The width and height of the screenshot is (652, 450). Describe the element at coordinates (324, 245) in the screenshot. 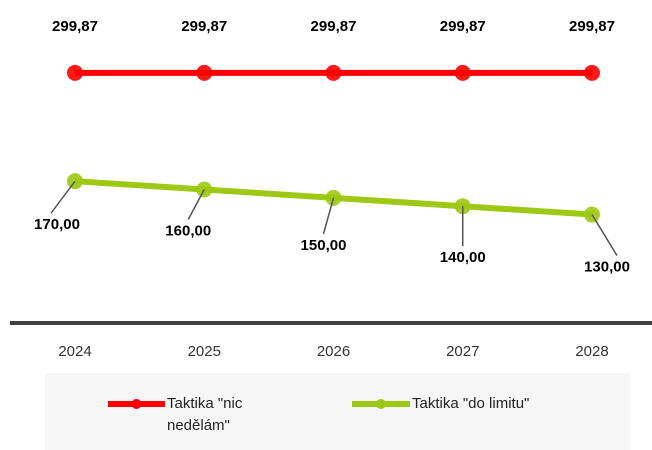

I see `data-label: 150,00` at that location.